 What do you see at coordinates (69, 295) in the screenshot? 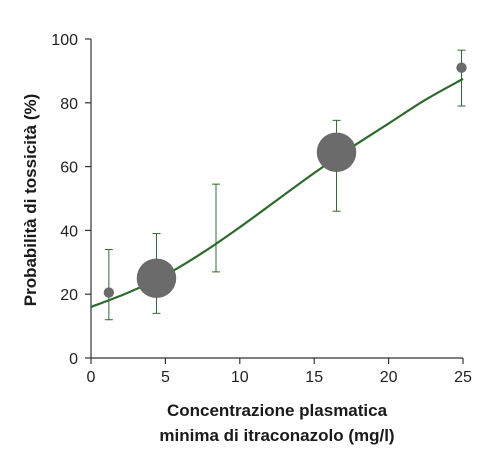
I see `y-tick-label: 20` at bounding box center [69, 295].